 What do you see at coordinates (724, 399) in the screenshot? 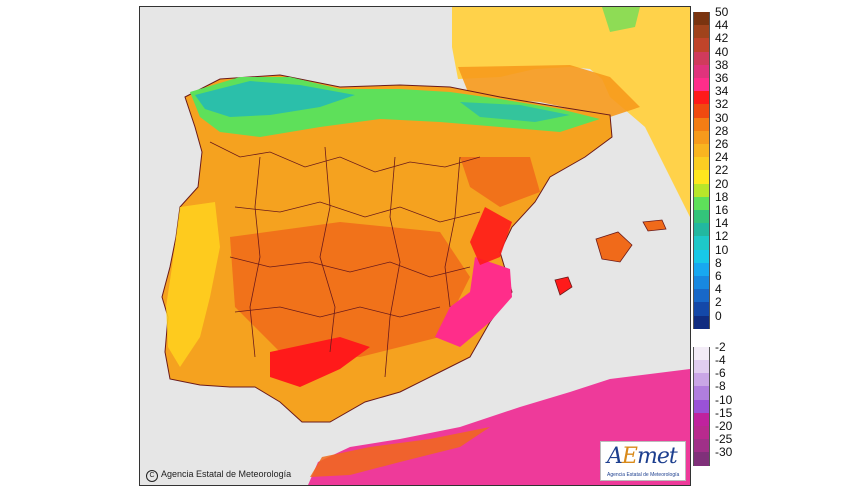
I see `legend-cold-label: -10` at bounding box center [724, 399].